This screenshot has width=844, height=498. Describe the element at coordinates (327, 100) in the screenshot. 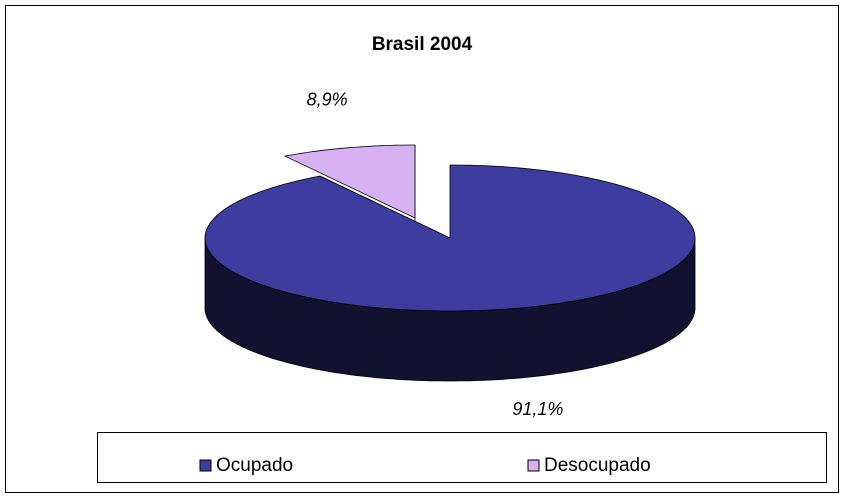

I see `data-label: 8,9%` at that location.